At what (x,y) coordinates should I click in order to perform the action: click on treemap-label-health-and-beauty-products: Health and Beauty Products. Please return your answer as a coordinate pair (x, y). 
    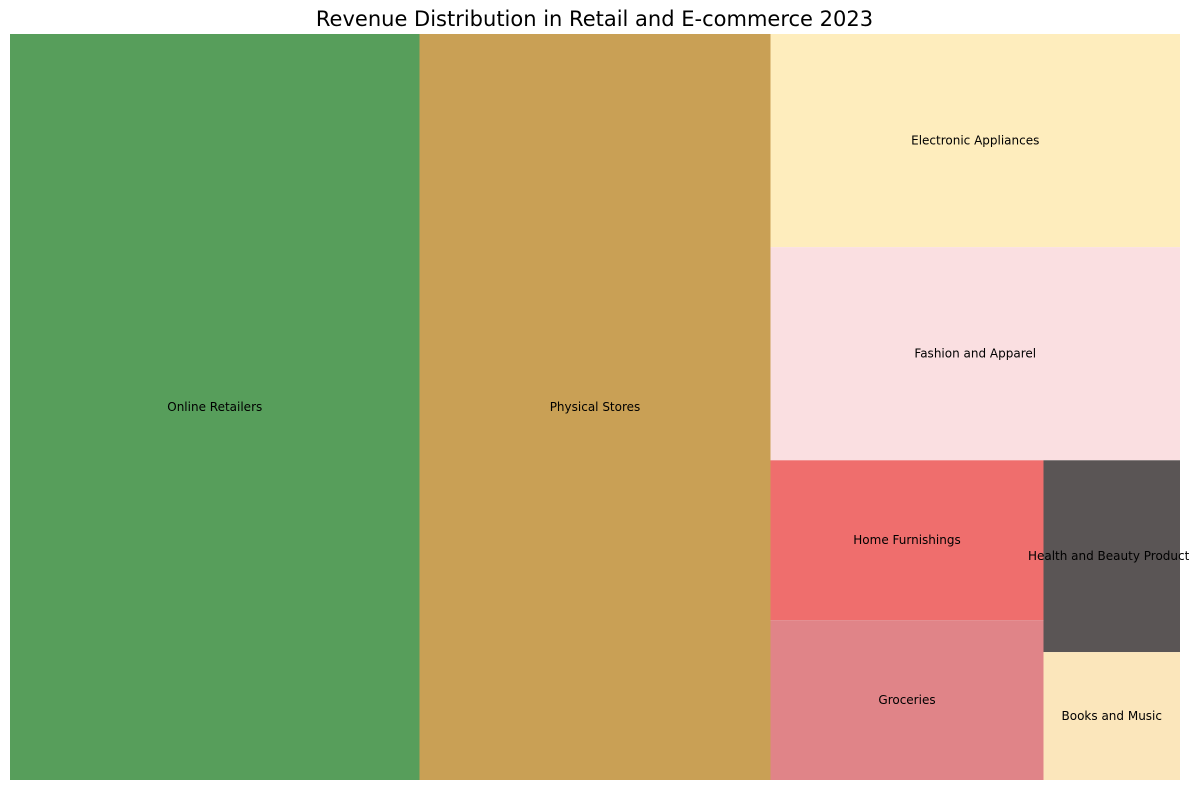
    Looking at the image, I should click on (1108, 556).